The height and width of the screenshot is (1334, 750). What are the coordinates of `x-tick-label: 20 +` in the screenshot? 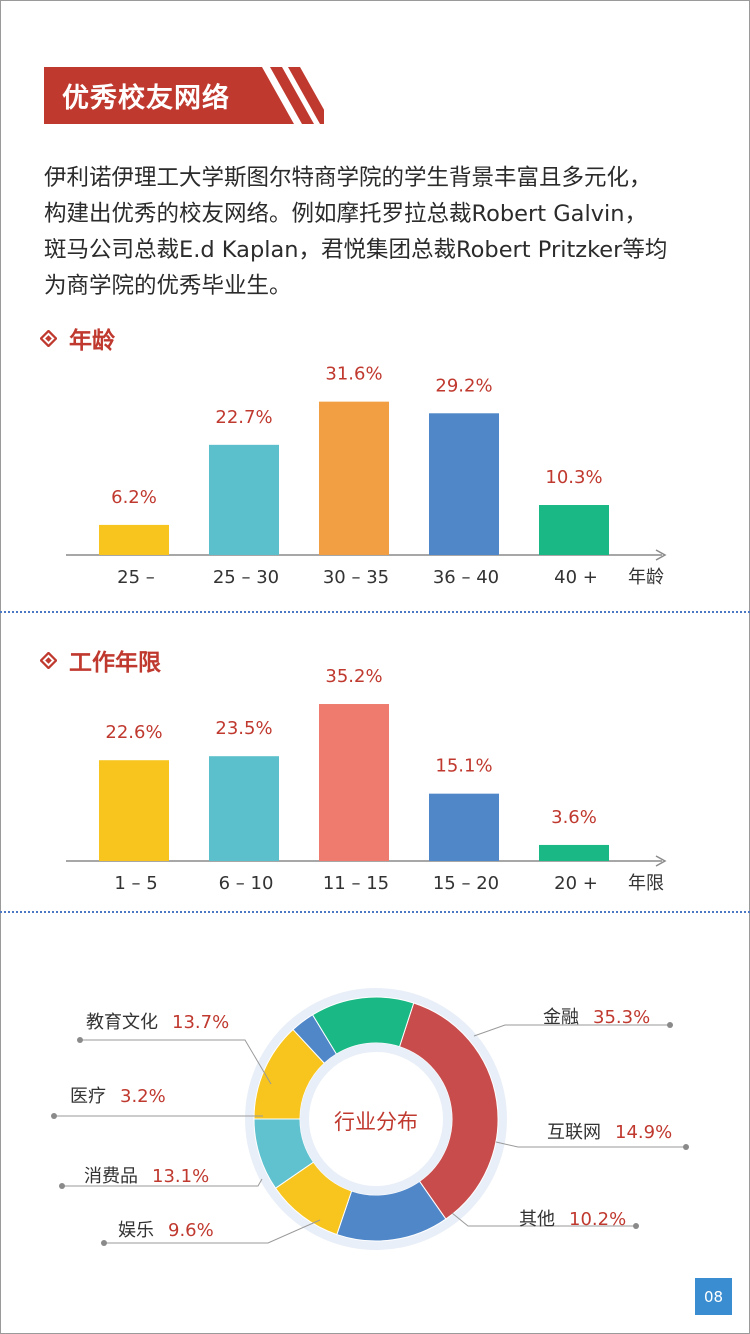 It's located at (576, 883).